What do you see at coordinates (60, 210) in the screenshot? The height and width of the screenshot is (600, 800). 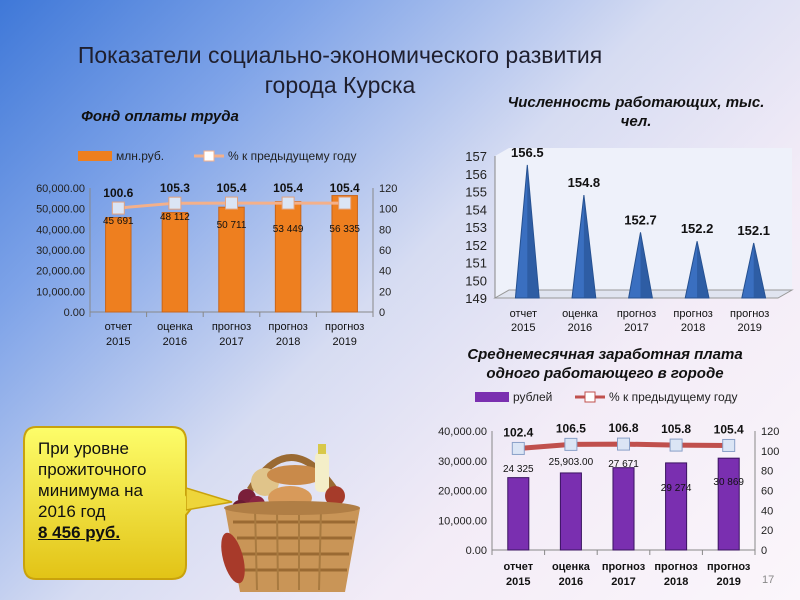 I see `y-tick-label: 50,000.00` at bounding box center [60, 210].